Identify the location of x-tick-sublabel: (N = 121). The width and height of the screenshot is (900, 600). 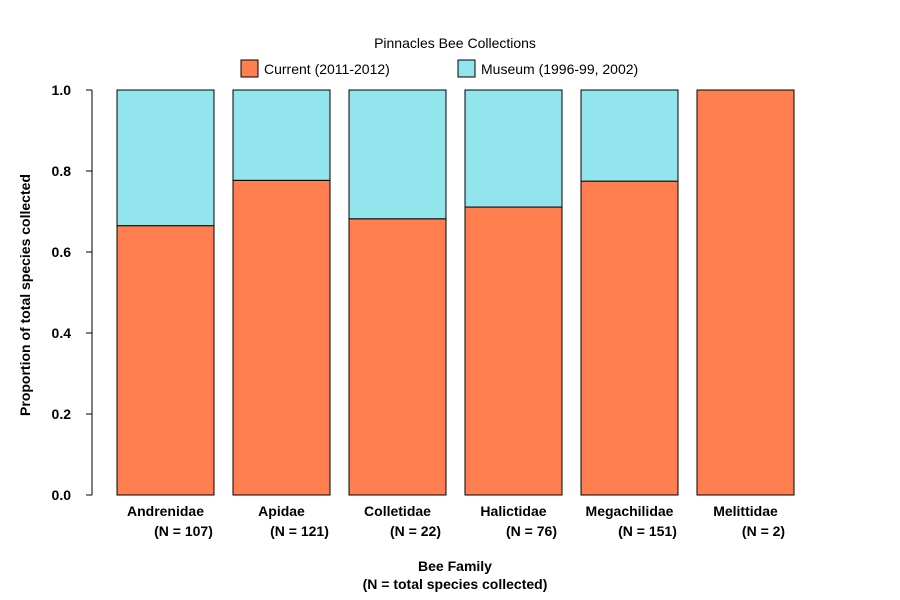
(299, 531).